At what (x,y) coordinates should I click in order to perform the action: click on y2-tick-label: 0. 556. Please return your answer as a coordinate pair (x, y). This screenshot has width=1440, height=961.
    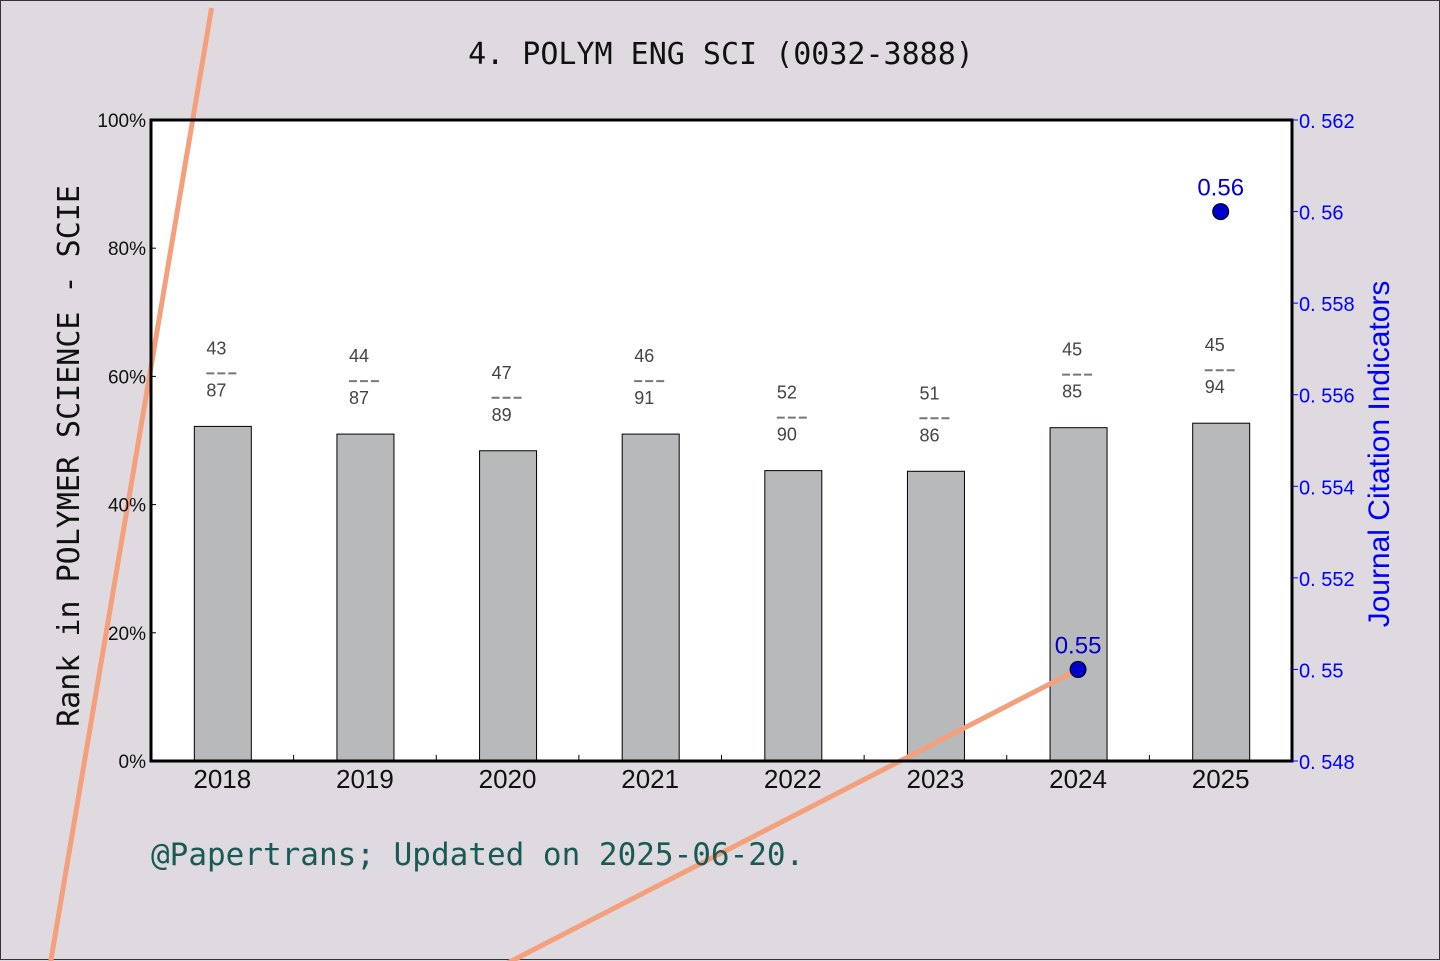
    Looking at the image, I should click on (1327, 397).